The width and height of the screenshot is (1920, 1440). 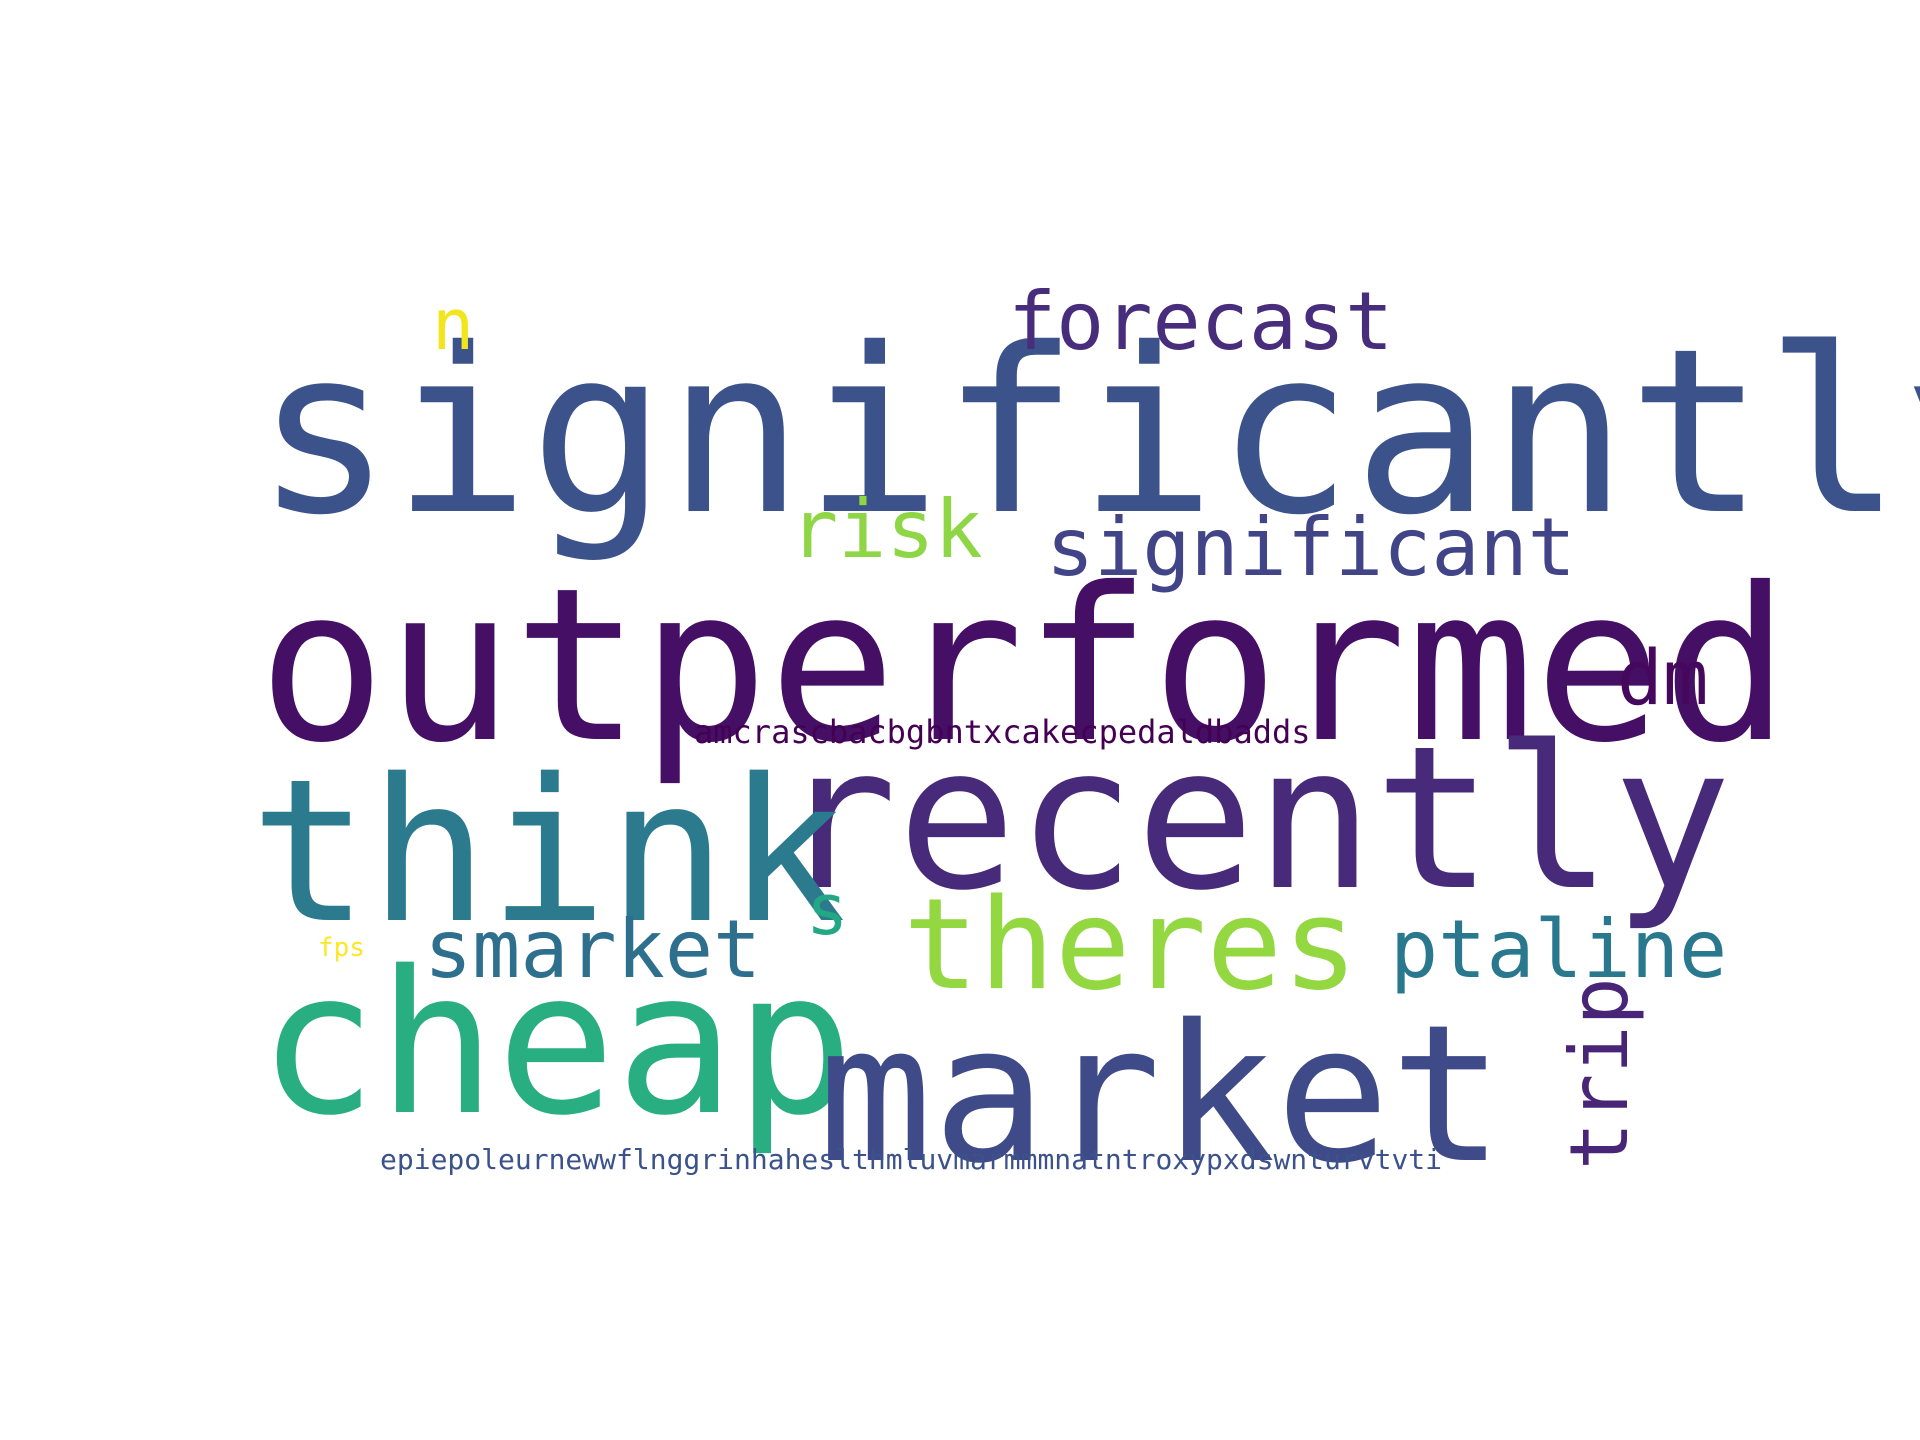 I want to click on word-risk: risk, so click(x=886, y=529).